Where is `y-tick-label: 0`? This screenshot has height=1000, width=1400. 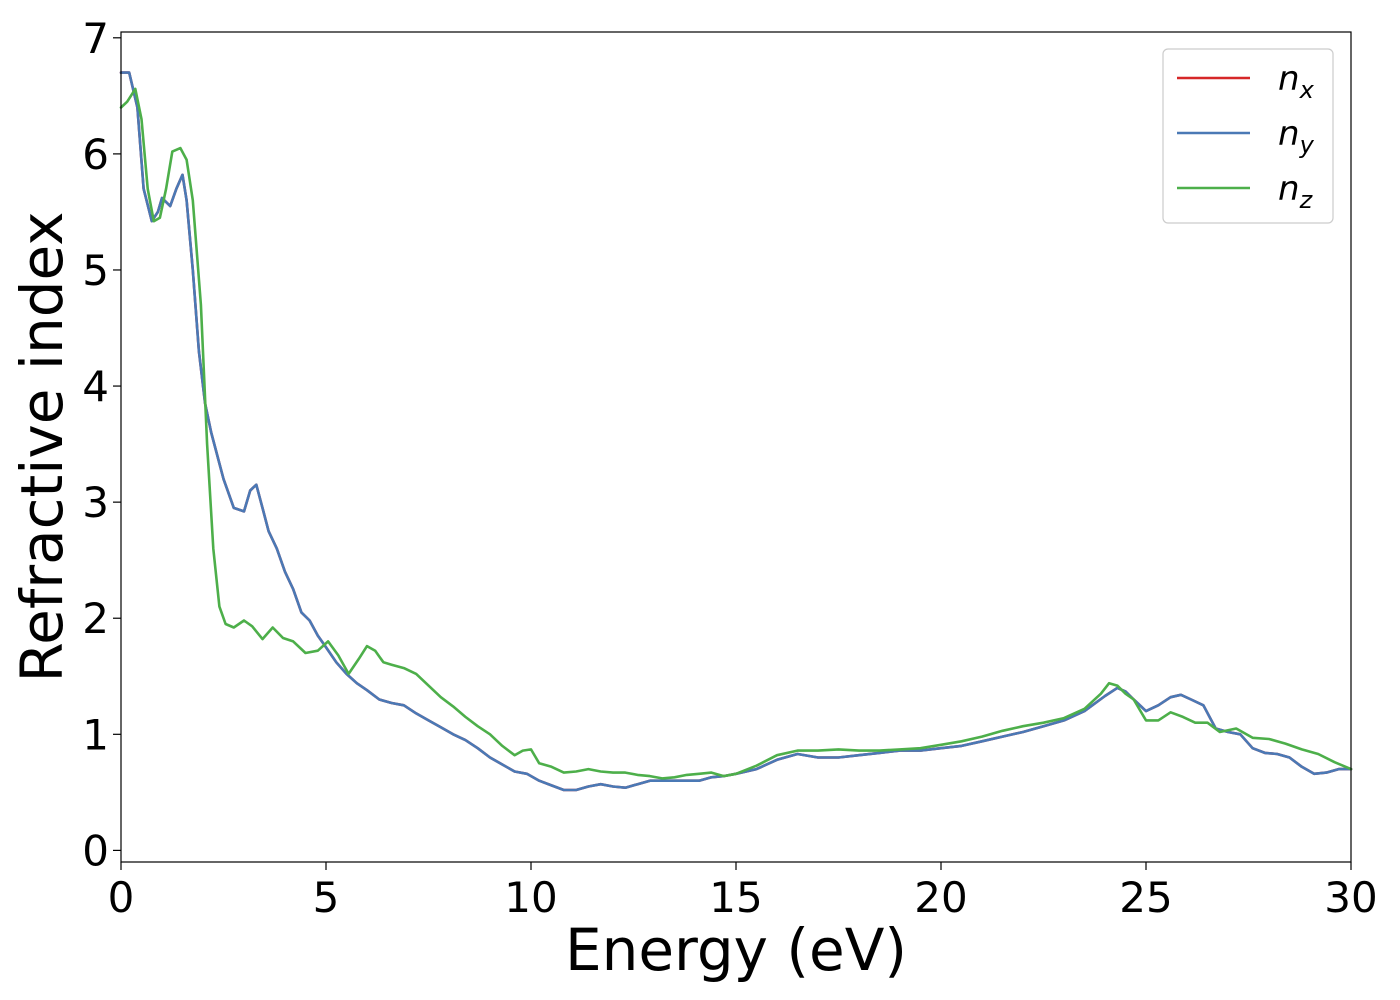
y-tick-label: 0 is located at coordinates (95, 850).